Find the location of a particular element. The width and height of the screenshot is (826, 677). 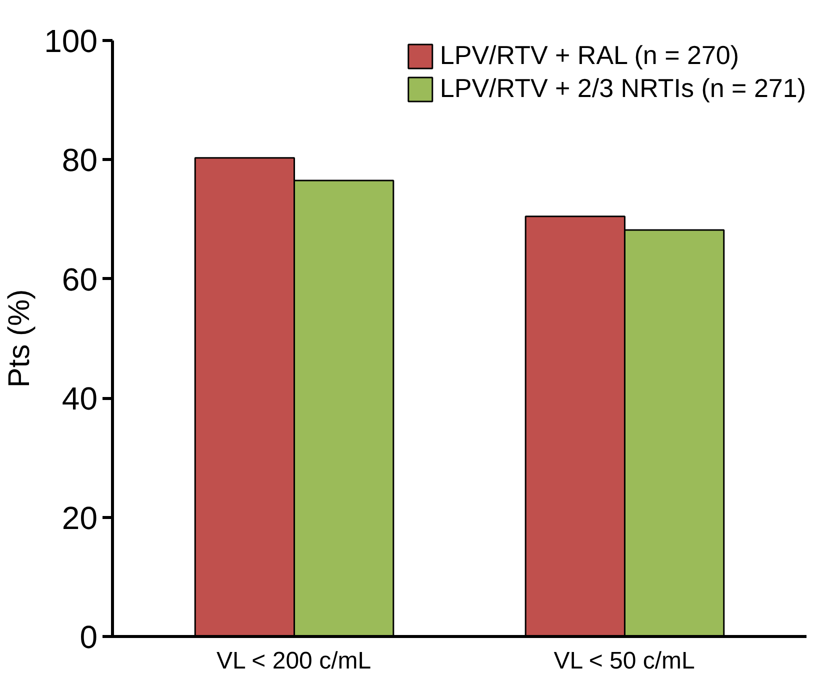

y-tick-label: 100 is located at coordinates (71, 41).